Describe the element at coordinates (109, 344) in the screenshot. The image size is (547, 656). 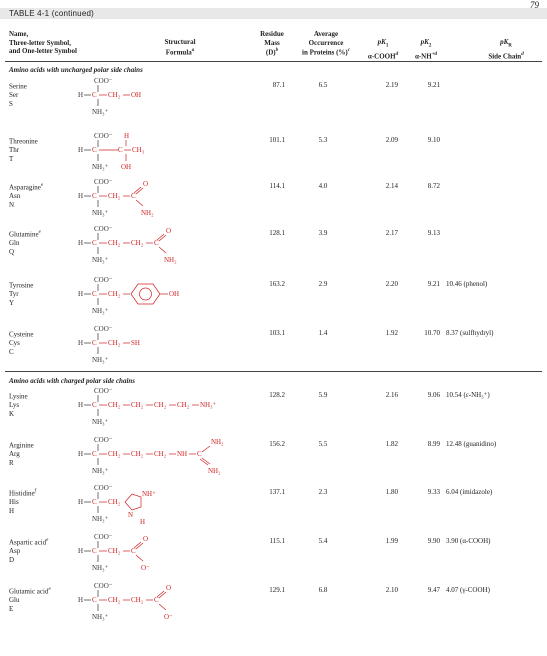
I see `formula-cys: COO⁻ H C NH₃⁺ CH₂ SH` at that location.